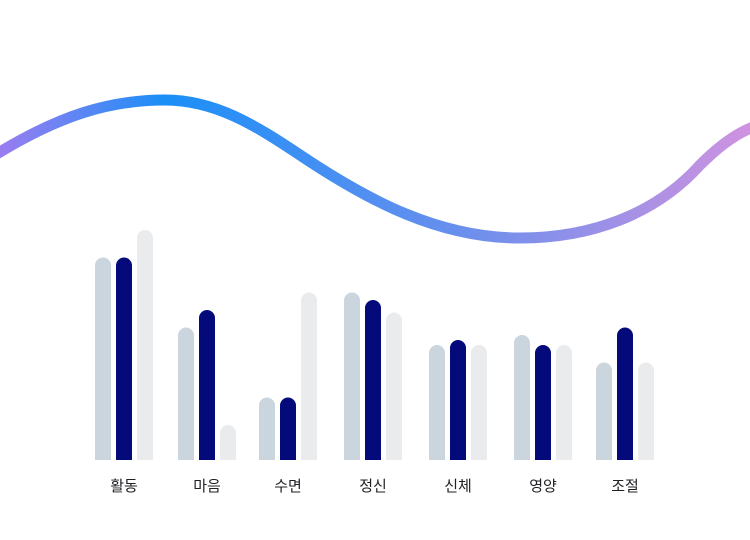 The width and height of the screenshot is (750, 540). Describe the element at coordinates (124, 358) in the screenshot. I see `bar-활동-series-2` at that location.